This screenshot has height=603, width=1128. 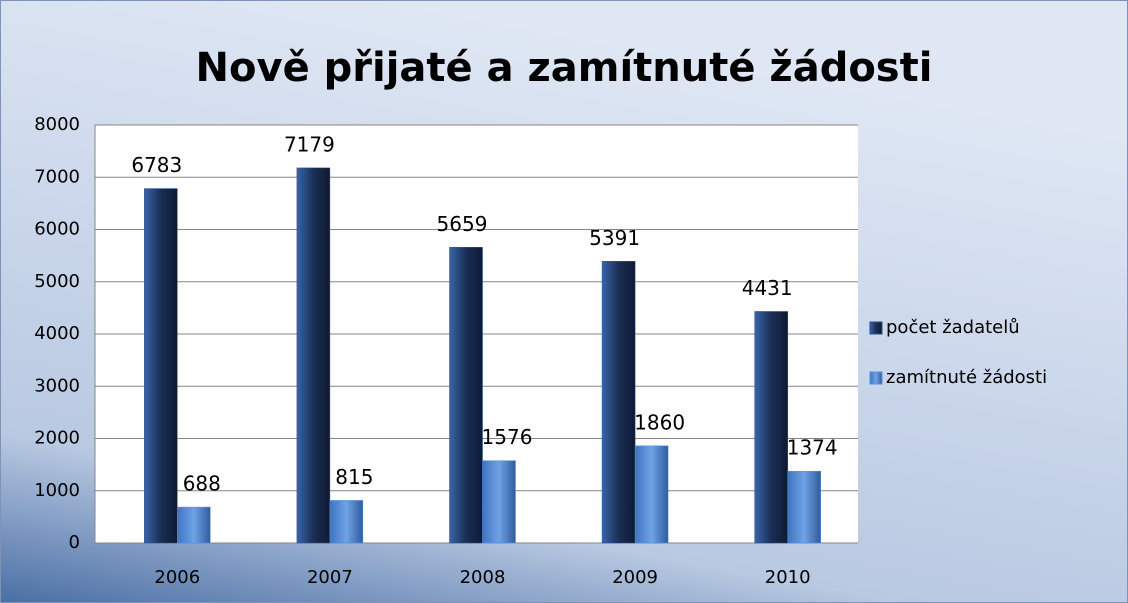 What do you see at coordinates (462, 224) in the screenshot?
I see `data-label: 5659` at bounding box center [462, 224].